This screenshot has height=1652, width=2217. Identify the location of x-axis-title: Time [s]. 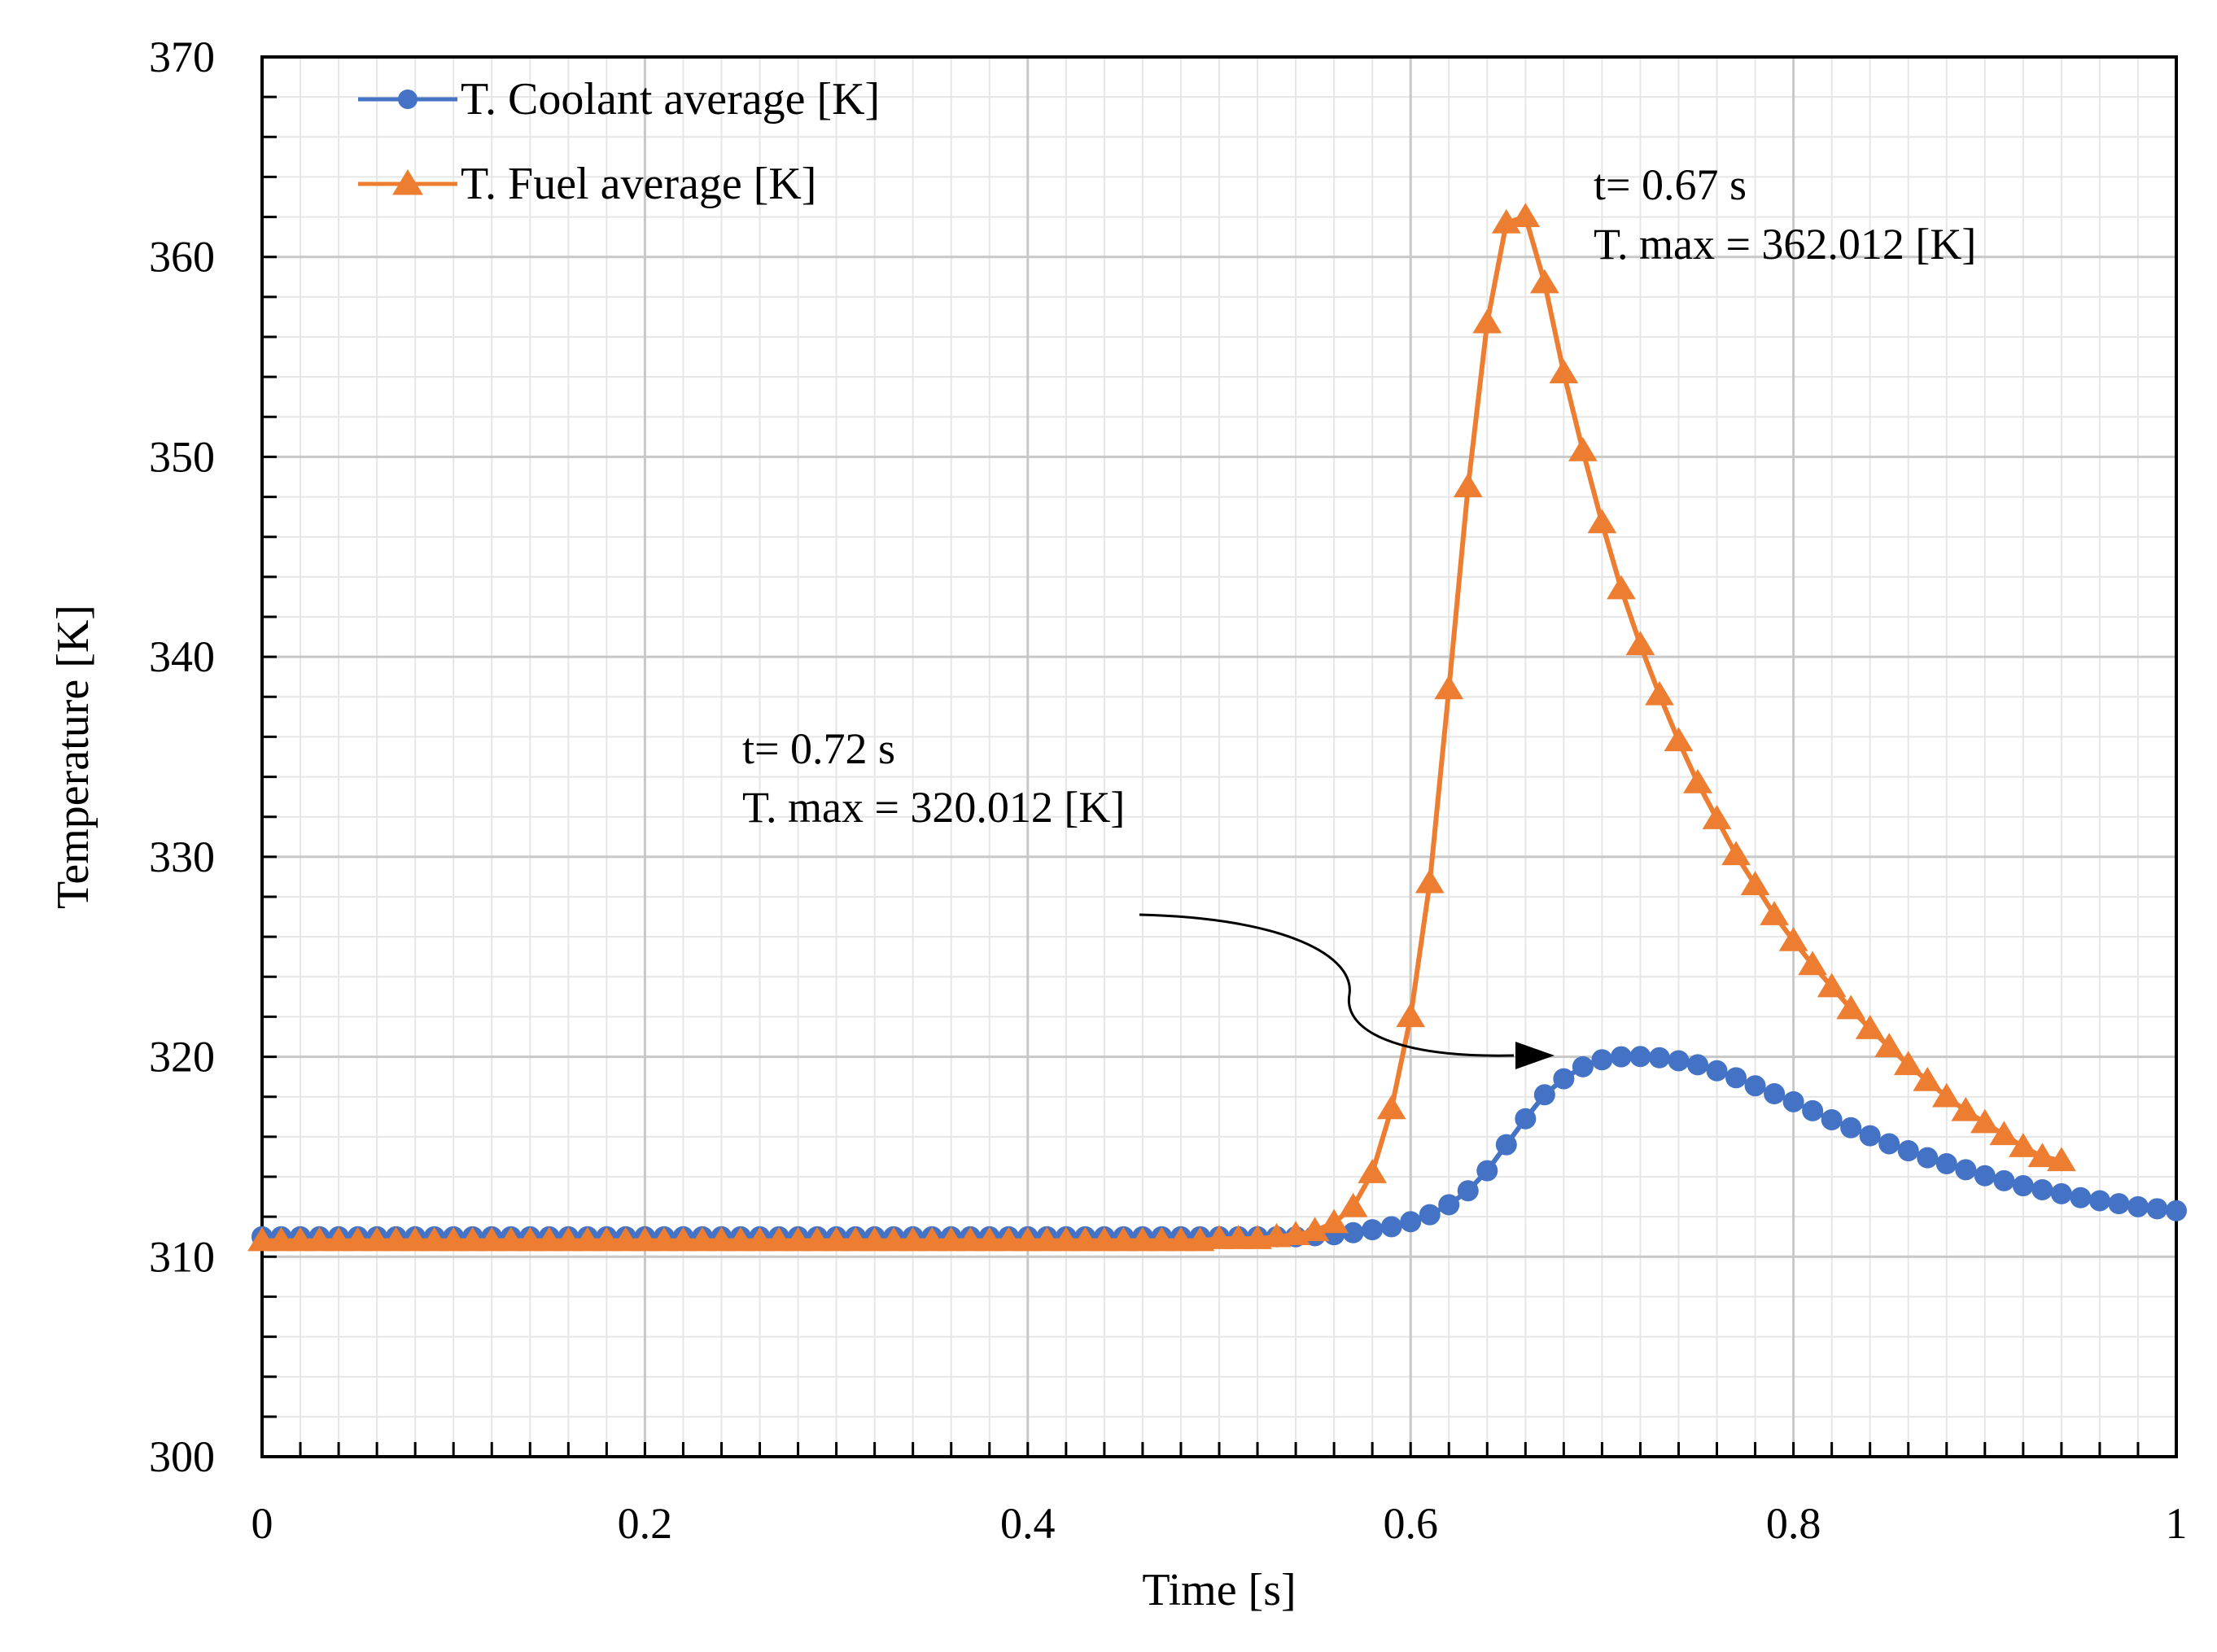
(1219, 1590).